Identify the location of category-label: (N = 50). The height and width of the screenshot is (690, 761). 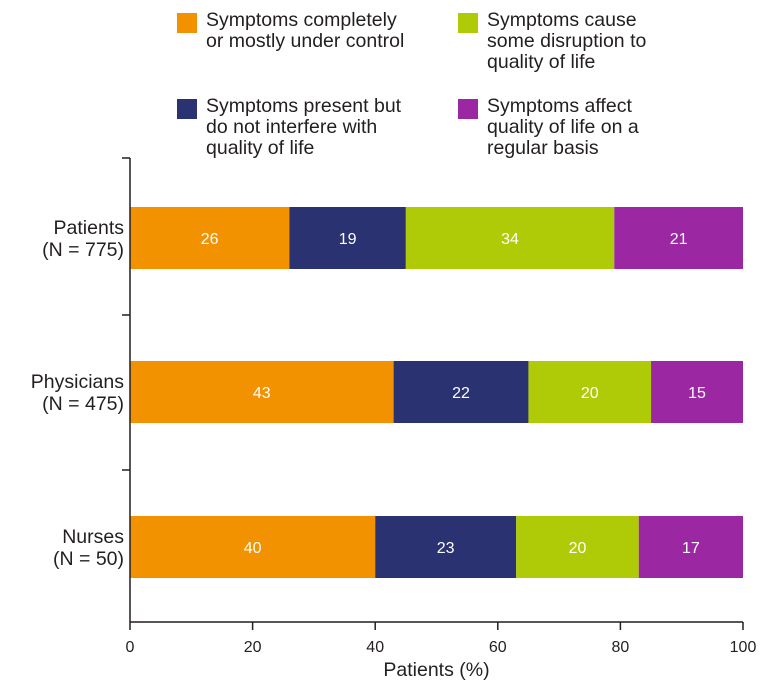
(88, 559).